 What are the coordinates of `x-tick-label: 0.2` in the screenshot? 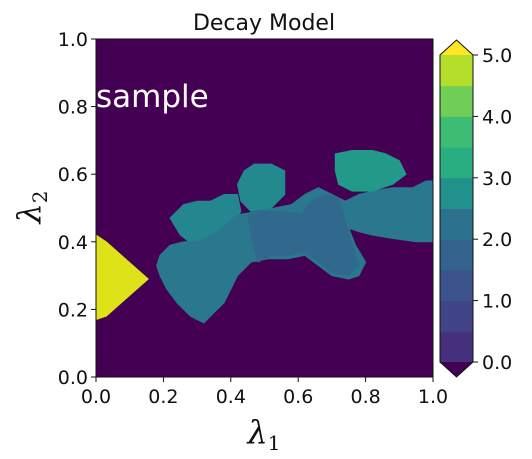 It's located at (163, 397).